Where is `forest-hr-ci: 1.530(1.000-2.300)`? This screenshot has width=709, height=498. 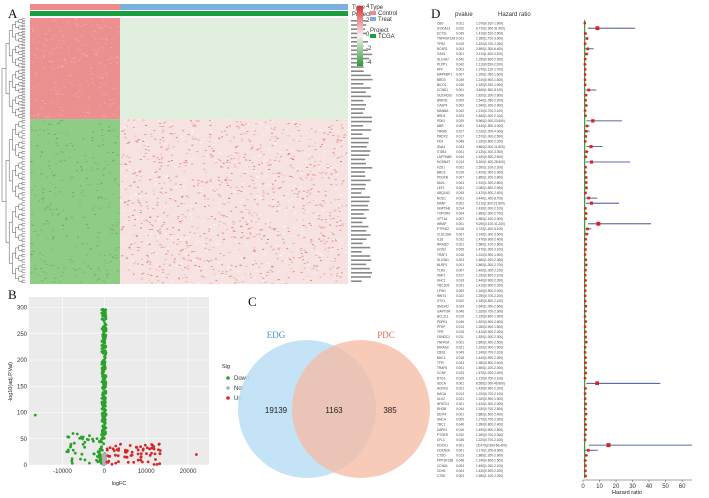 forest-hr-ci: 1.530(1.000-2.300) is located at coordinates (489, 337).